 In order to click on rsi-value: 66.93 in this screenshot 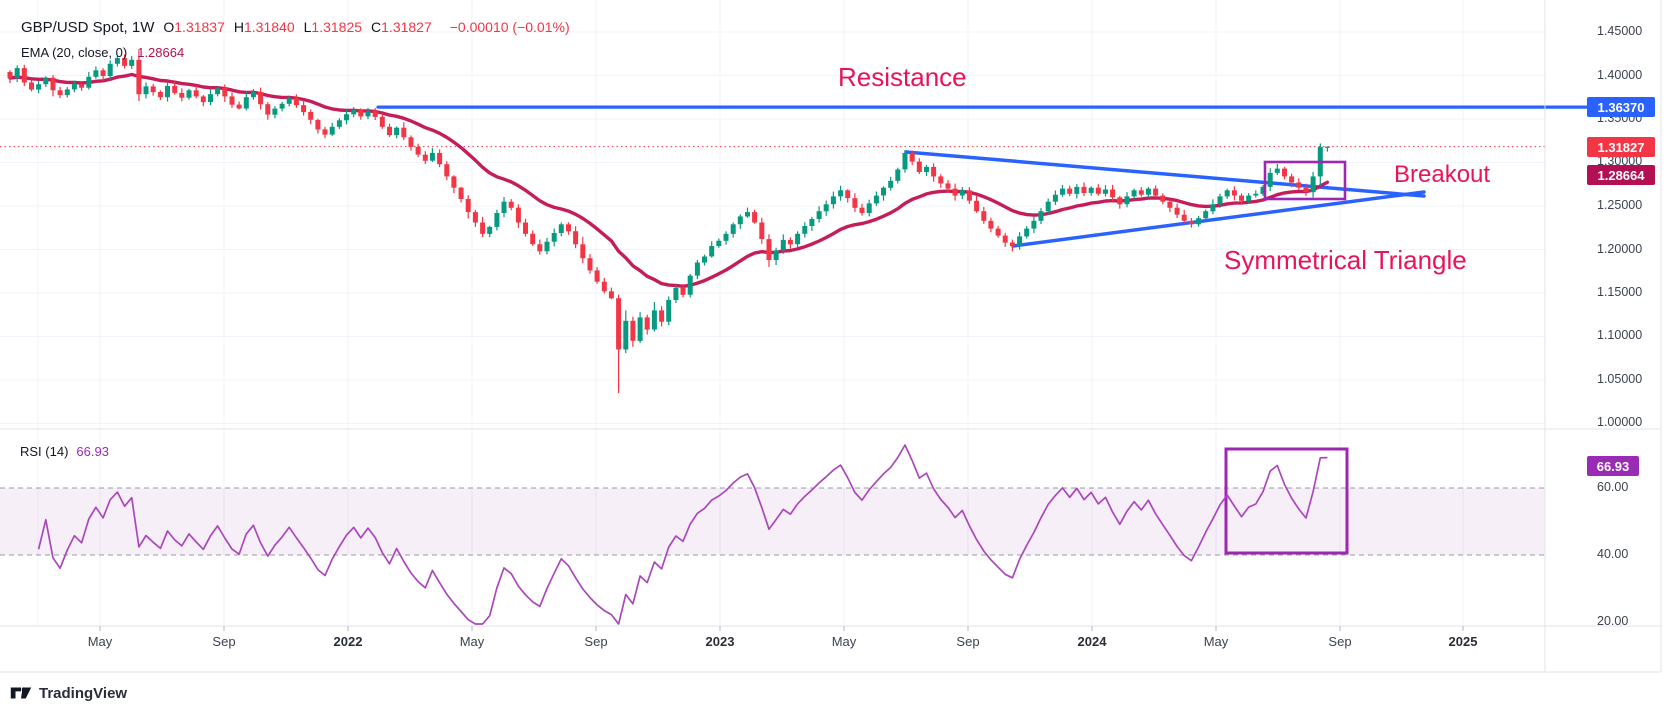, I will do `click(92, 451)`.